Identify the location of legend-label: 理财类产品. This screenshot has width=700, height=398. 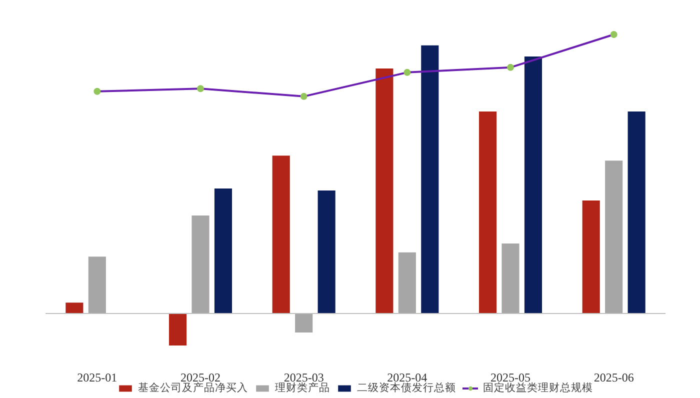
(302, 388).